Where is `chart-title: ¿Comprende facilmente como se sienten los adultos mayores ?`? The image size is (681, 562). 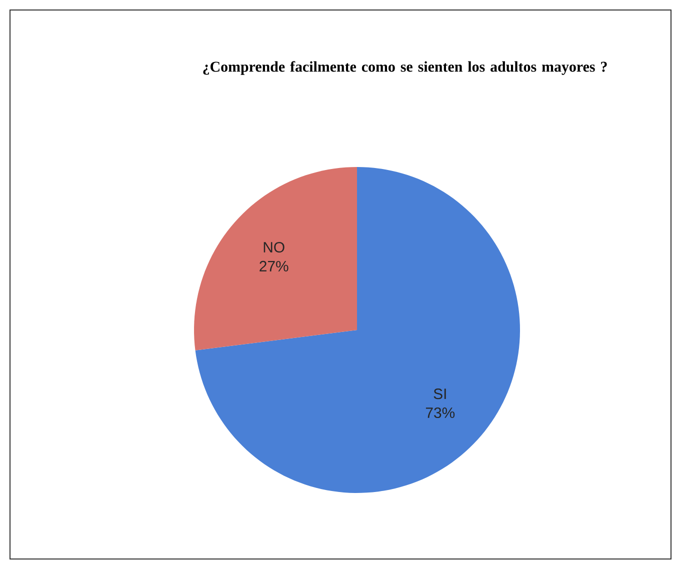 chart-title: ¿Comprende facilmente como se sienten los adultos mayores ? is located at coordinates (405, 68).